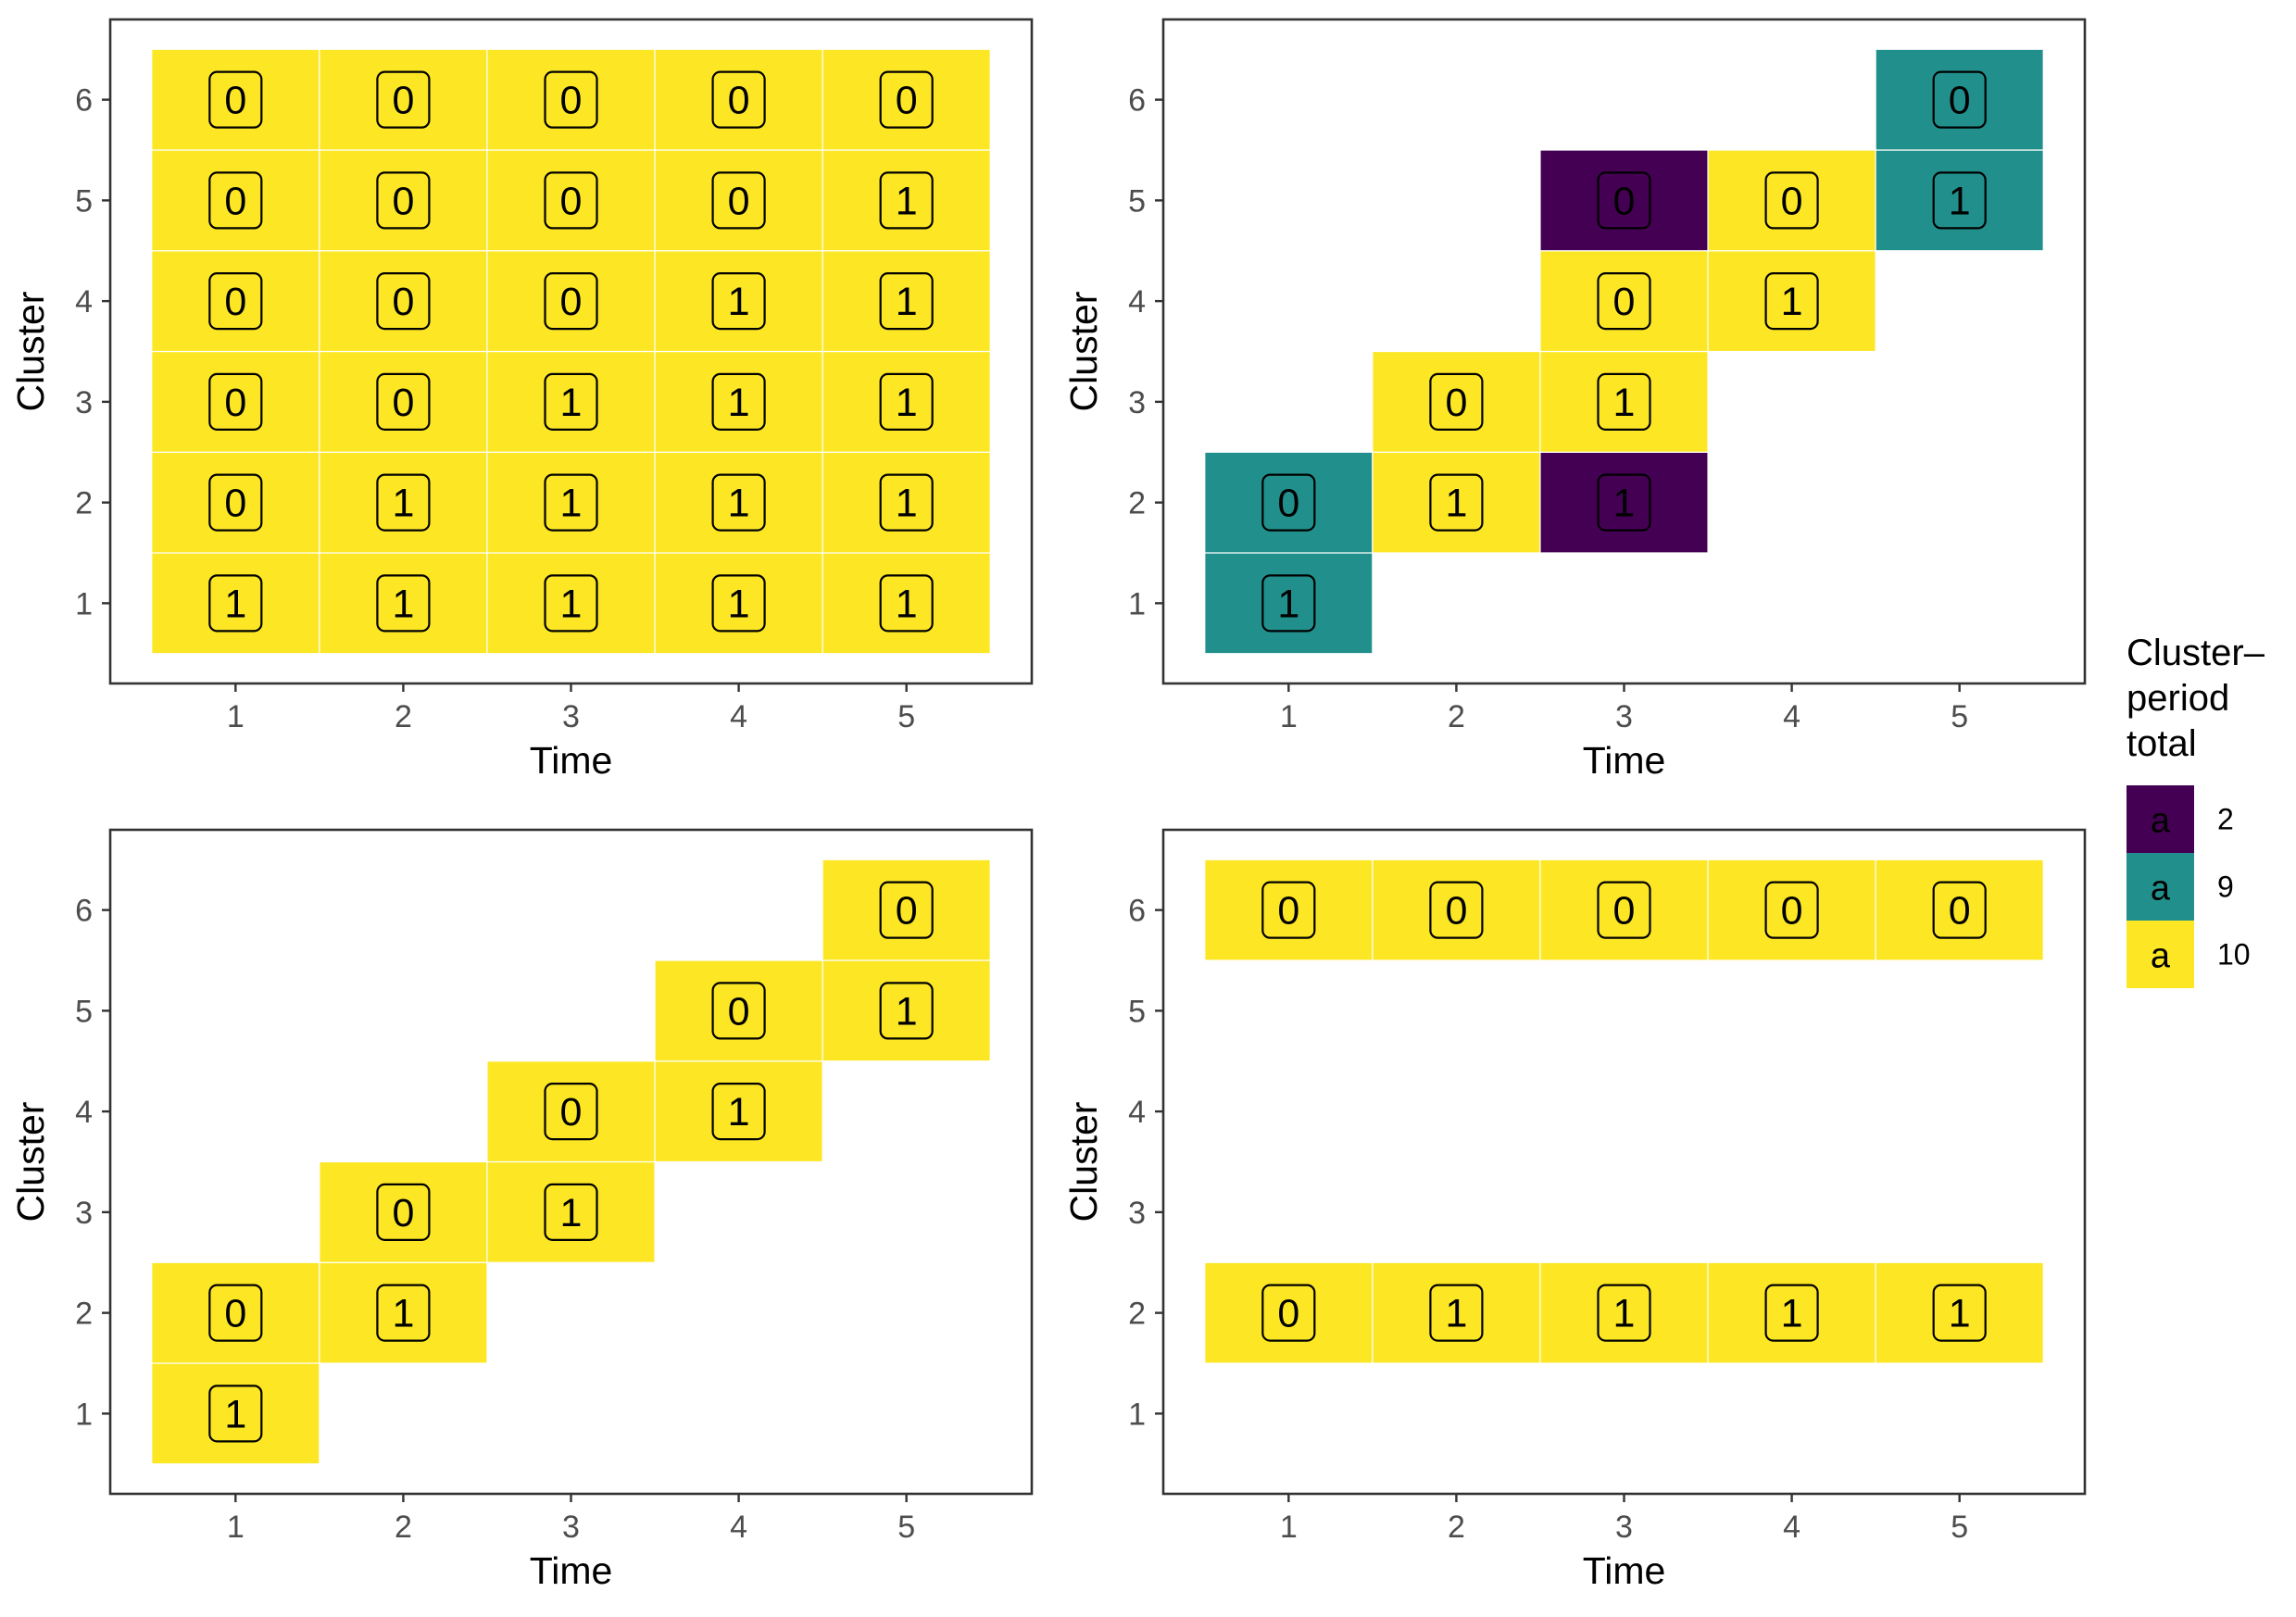 This screenshot has width=2296, height=1617. What do you see at coordinates (2225, 819) in the screenshot?
I see `legend-label: 2` at bounding box center [2225, 819].